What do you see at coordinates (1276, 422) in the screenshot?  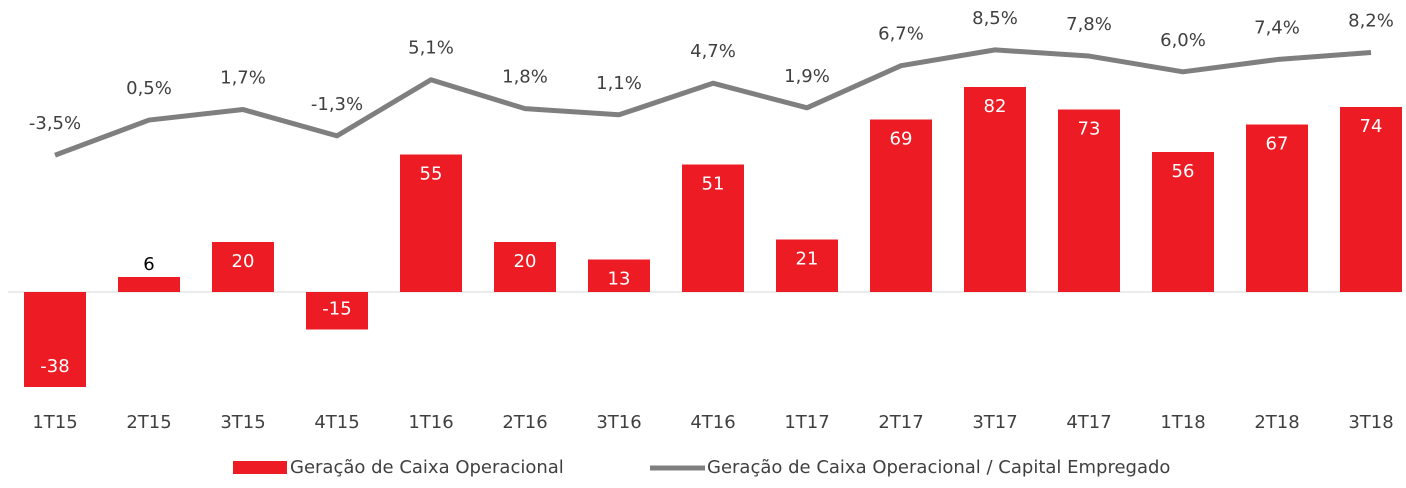 I see `x-tick-label: 2T18` at bounding box center [1276, 422].